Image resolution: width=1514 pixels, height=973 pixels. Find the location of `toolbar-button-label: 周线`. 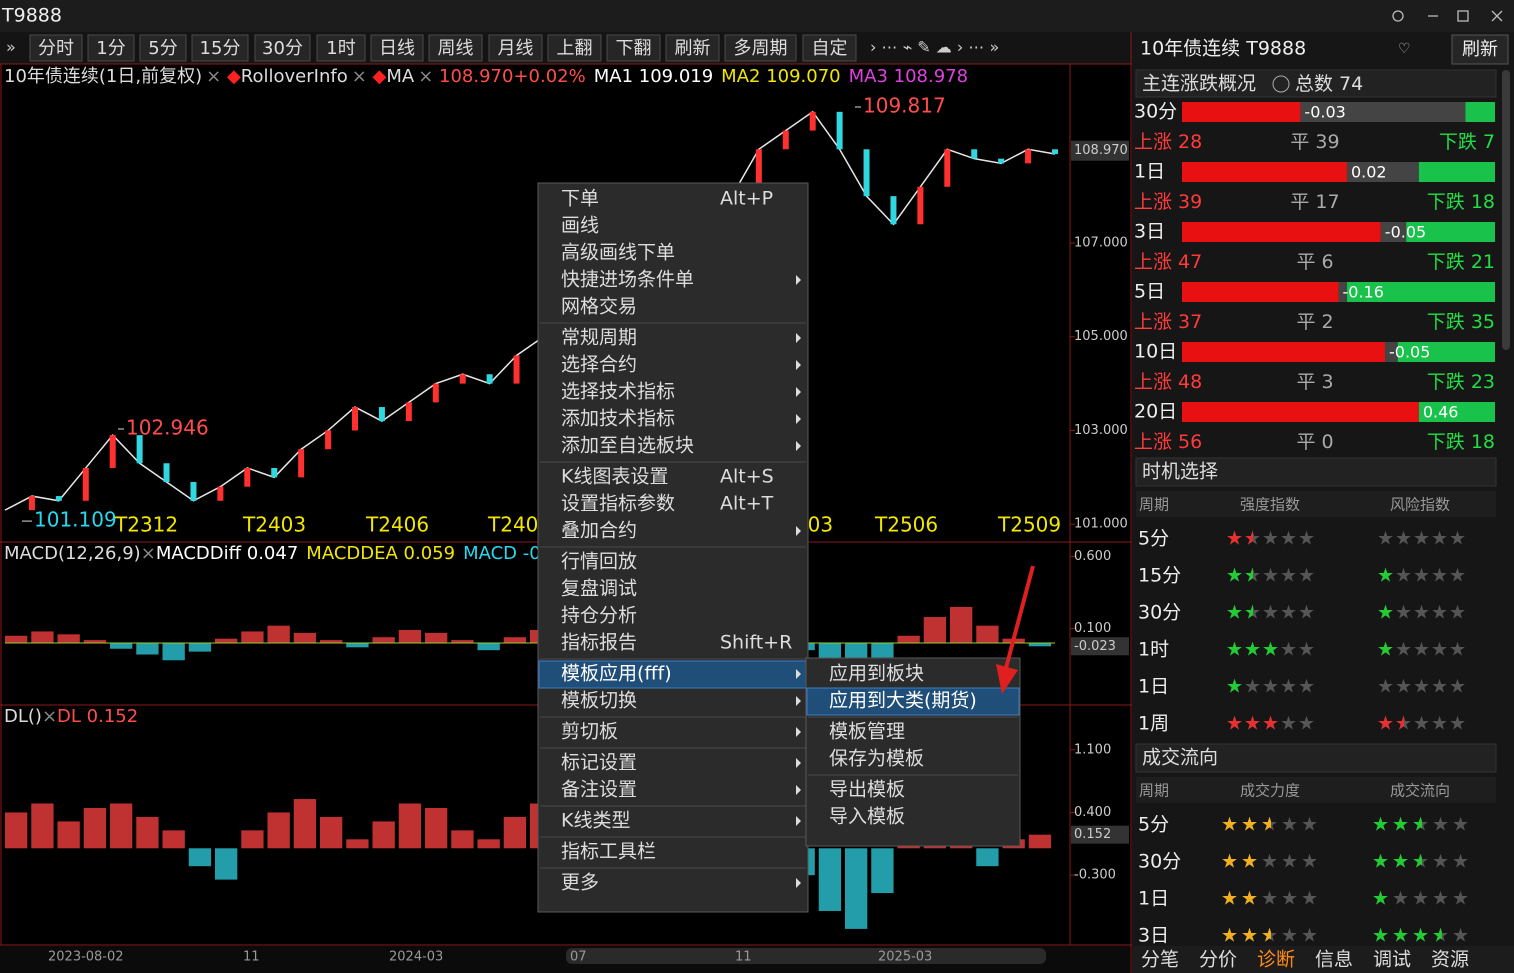

toolbar-button-label: 周线 is located at coordinates (456, 48).